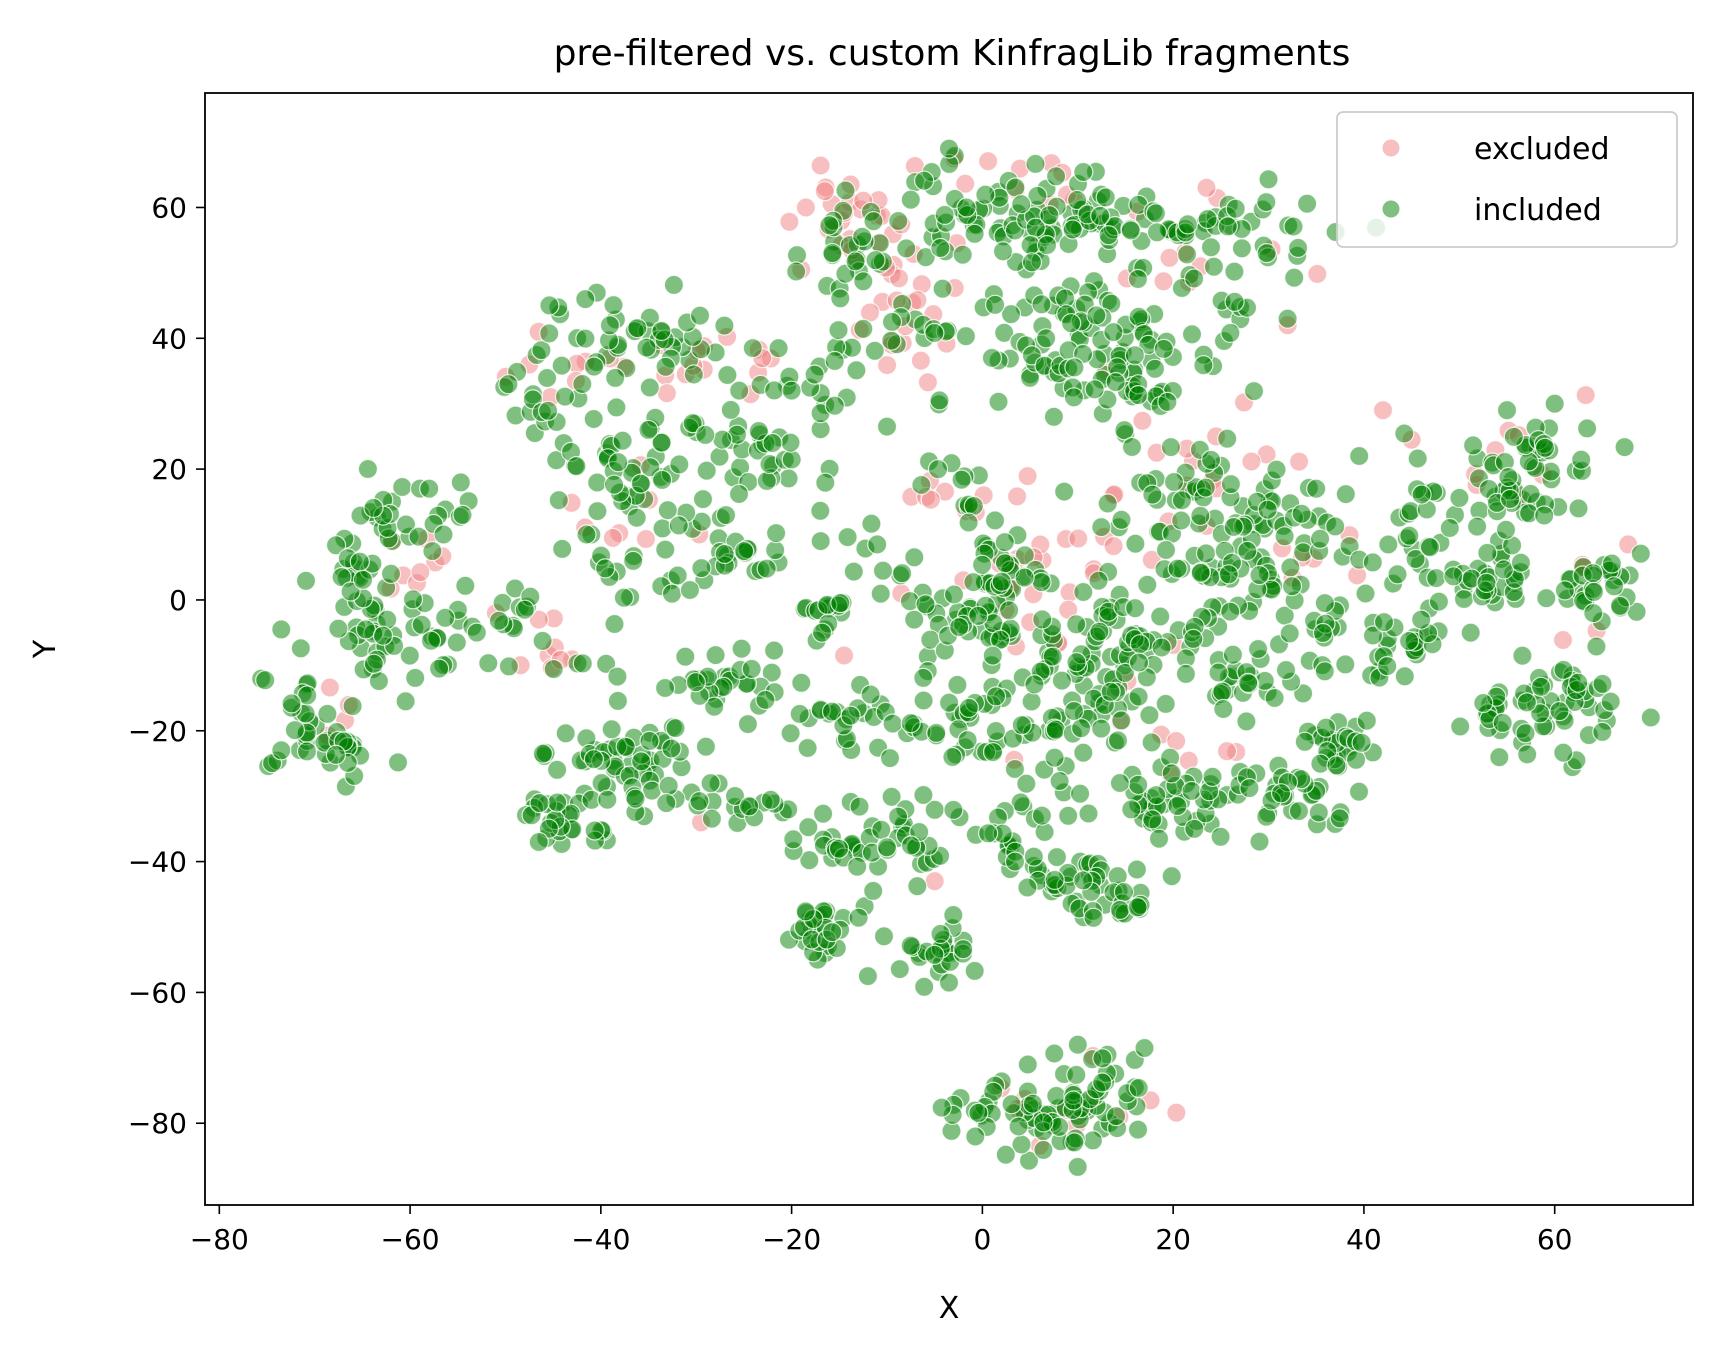 This screenshot has width=1721, height=1357. What do you see at coordinates (1507, 179) in the screenshot?
I see `legend: excluded included` at bounding box center [1507, 179].